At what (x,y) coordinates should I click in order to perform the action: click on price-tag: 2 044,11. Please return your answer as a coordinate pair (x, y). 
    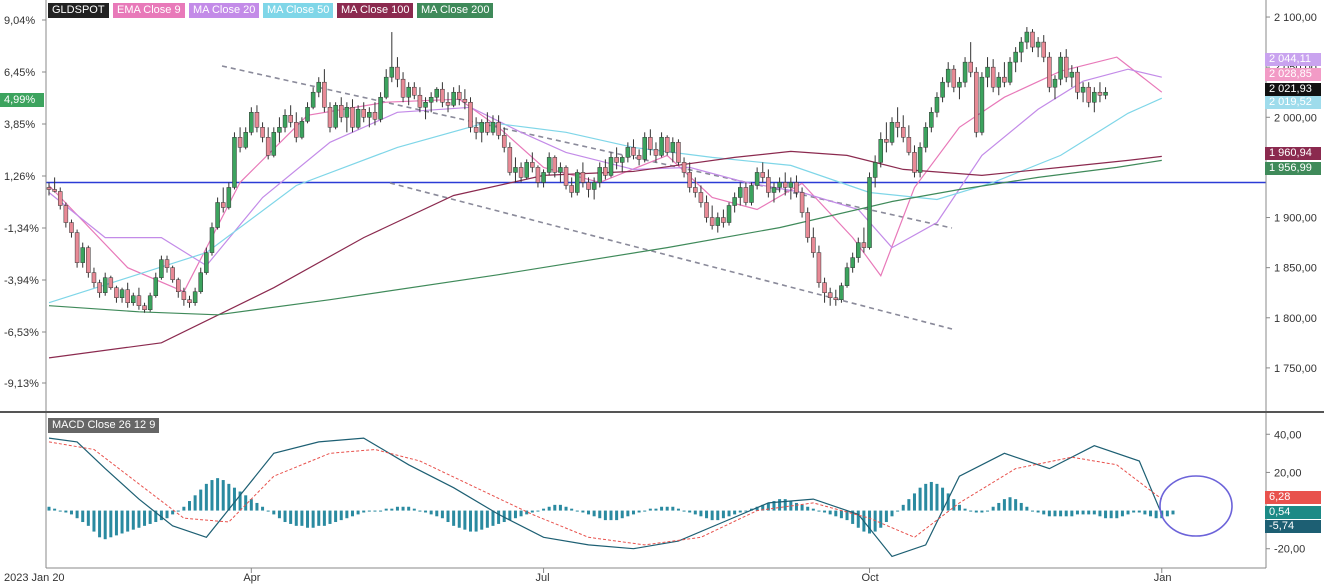
    Looking at the image, I should click on (1293, 59).